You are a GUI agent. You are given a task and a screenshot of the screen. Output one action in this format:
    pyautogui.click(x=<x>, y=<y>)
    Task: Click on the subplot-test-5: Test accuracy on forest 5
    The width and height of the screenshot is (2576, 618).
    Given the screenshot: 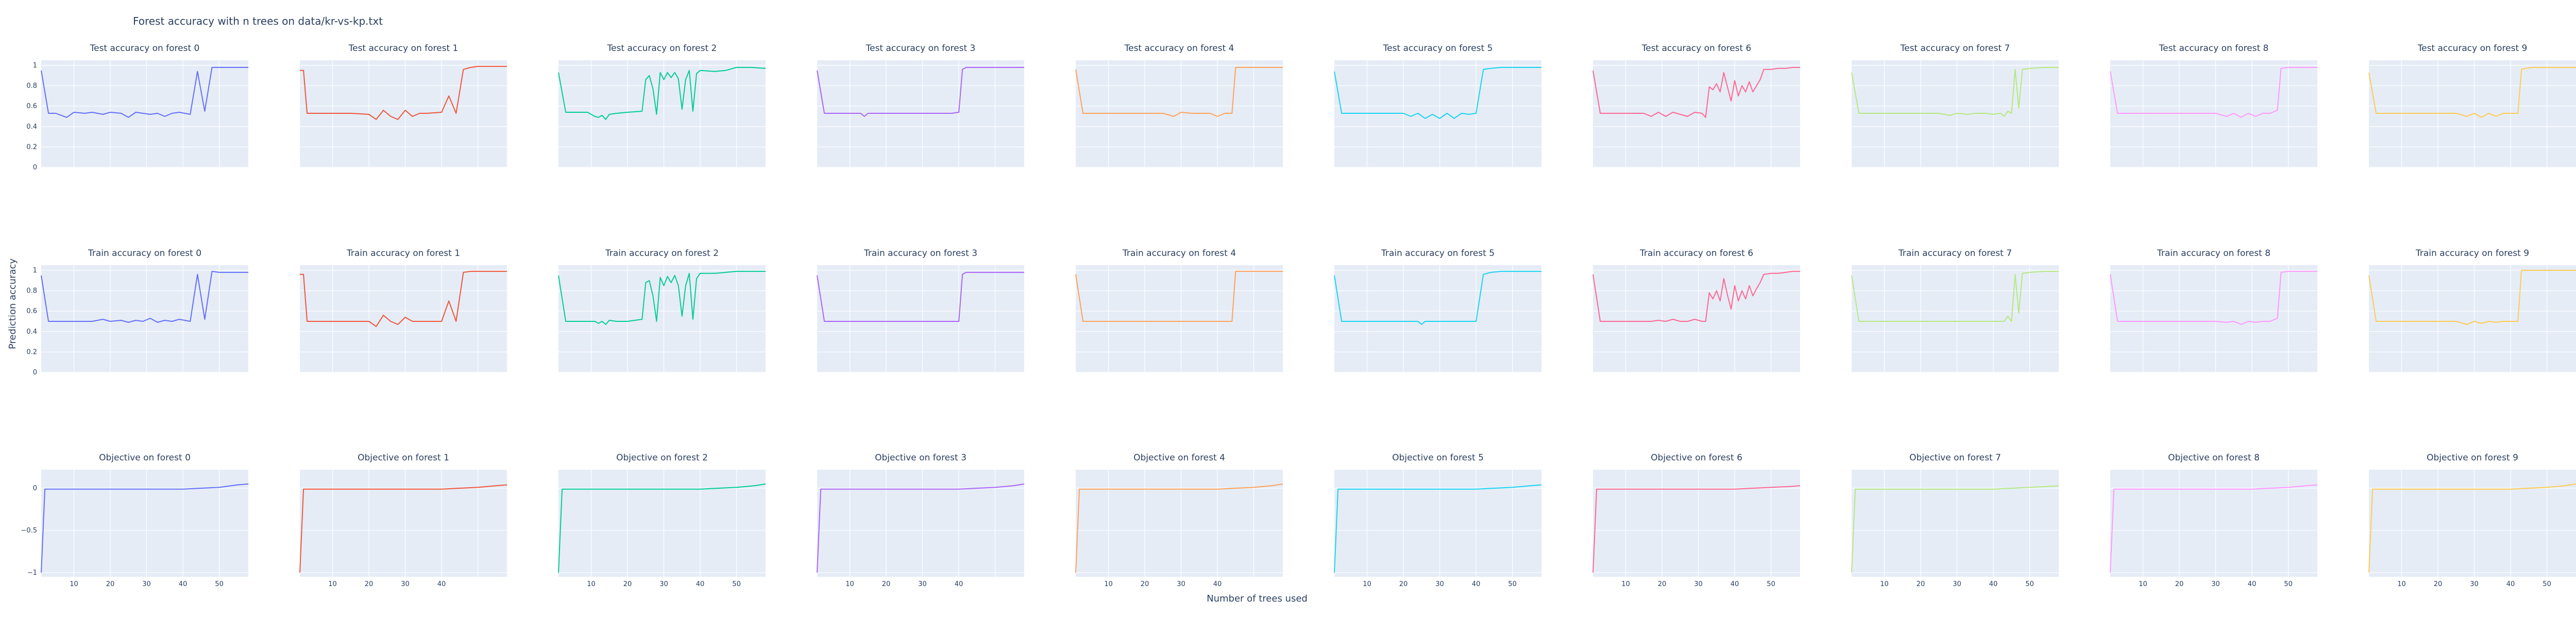 What is the action you would take?
    pyautogui.click(x=1437, y=105)
    